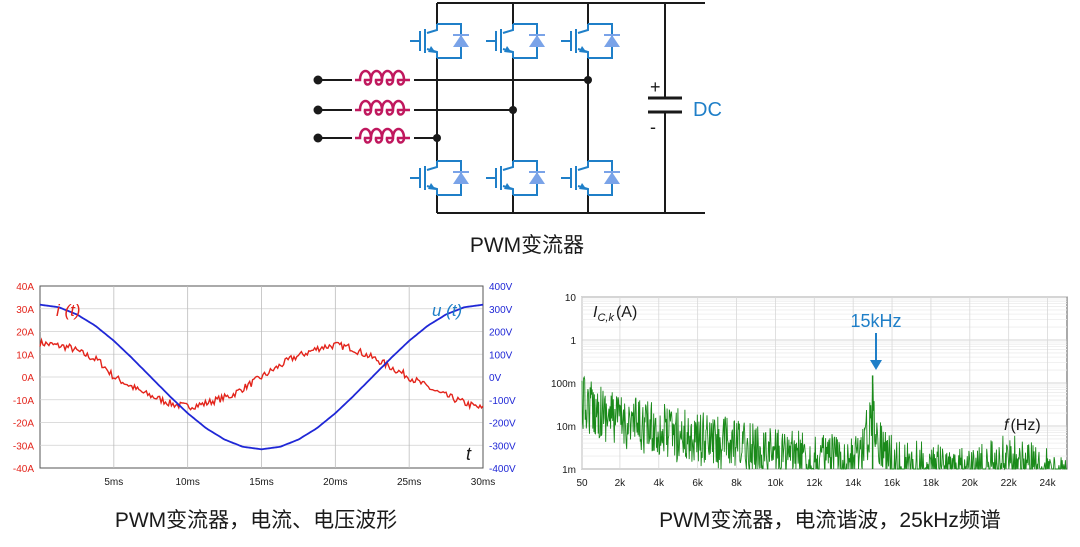 This screenshot has height=547, width=1080. I want to click on chart2-x-tick-label: 14k, so click(853, 483).